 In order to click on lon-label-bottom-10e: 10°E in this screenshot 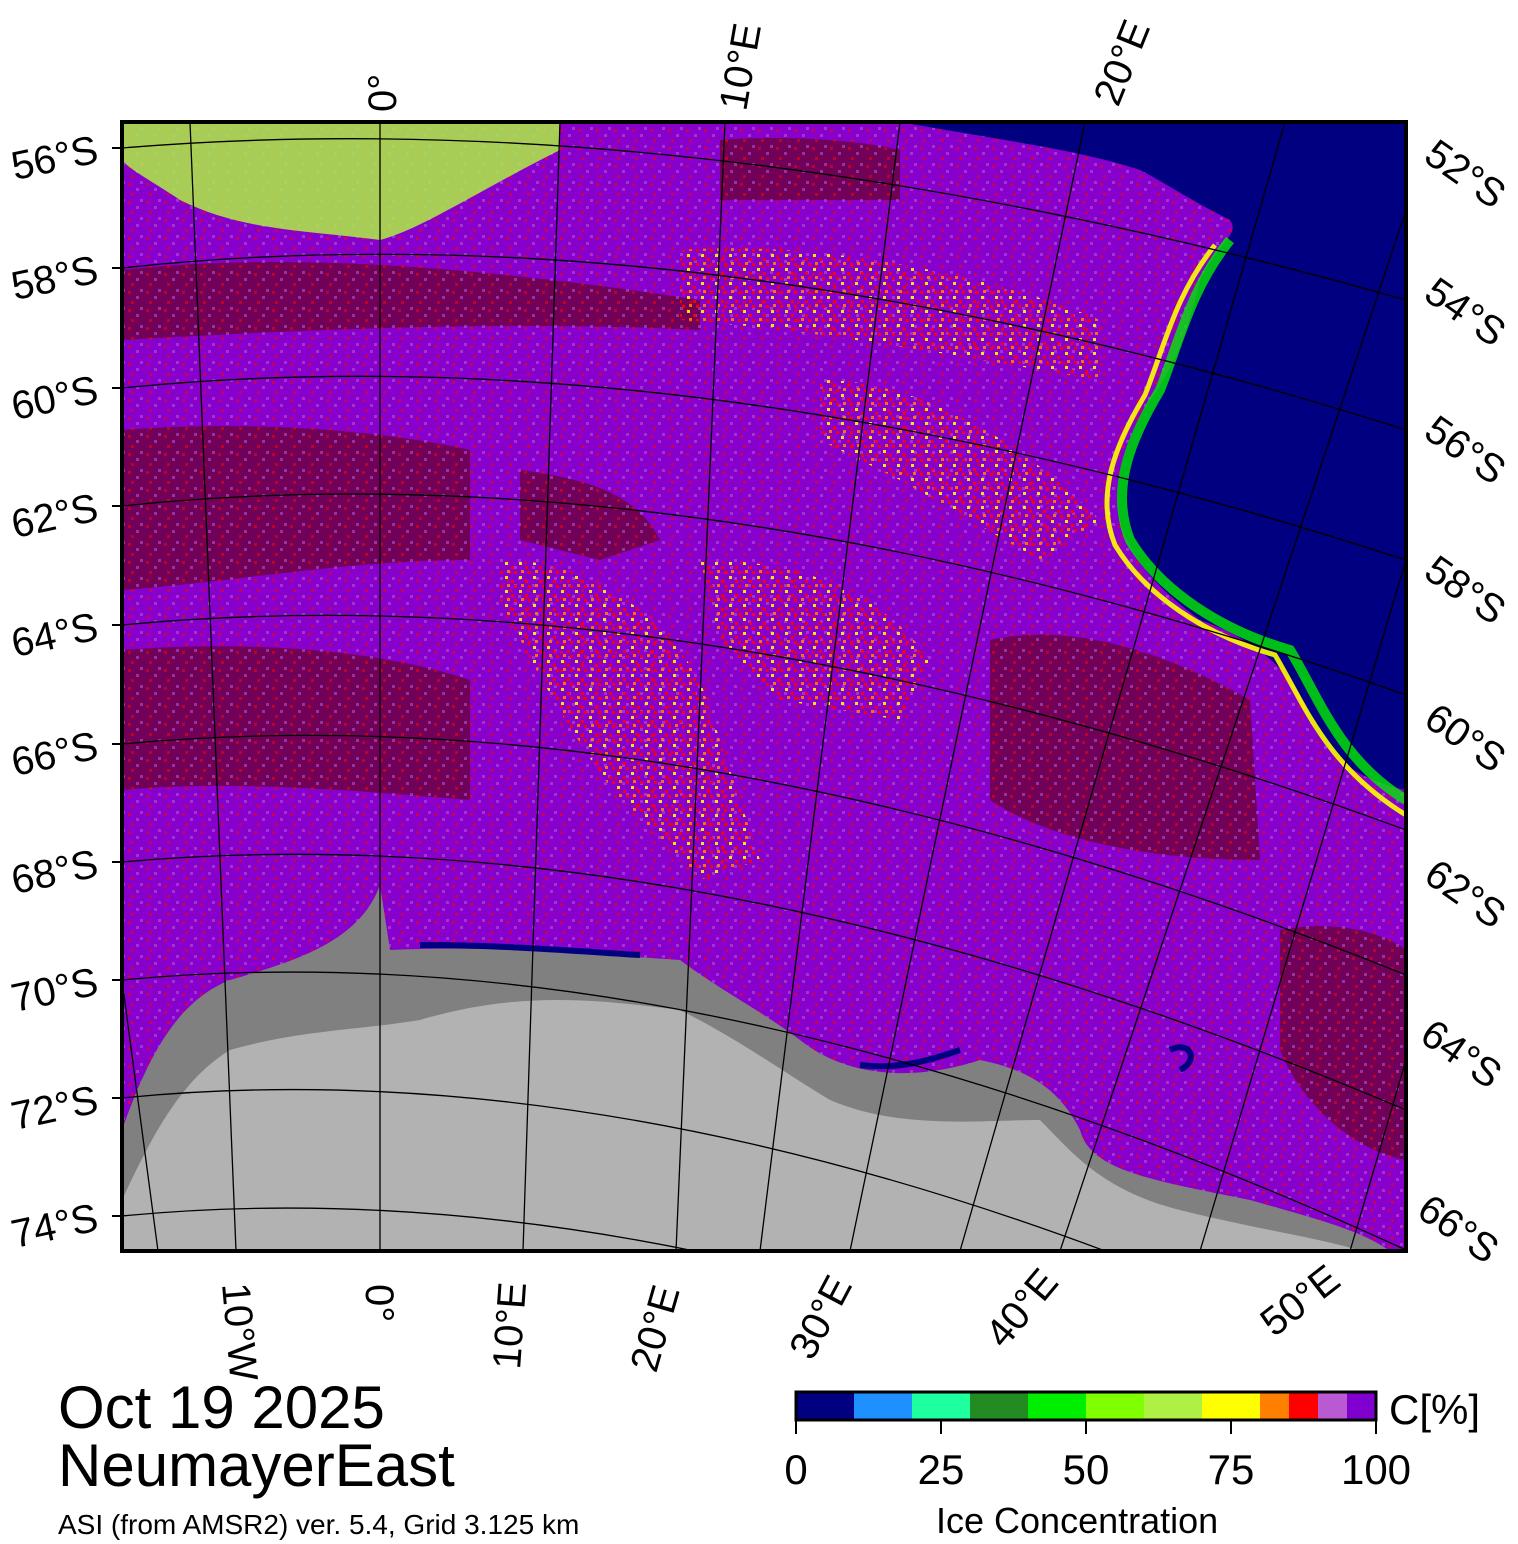, I will do `click(510, 1326)`.